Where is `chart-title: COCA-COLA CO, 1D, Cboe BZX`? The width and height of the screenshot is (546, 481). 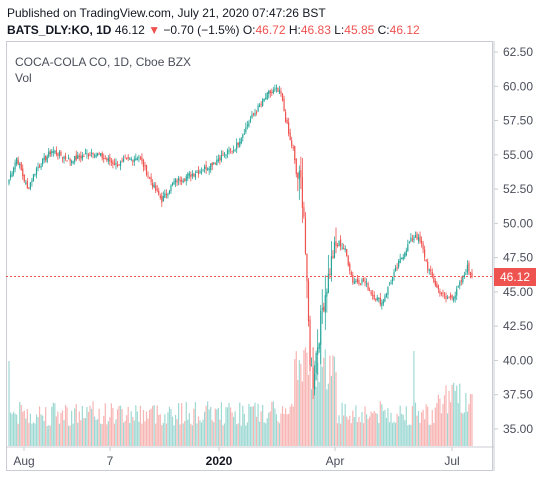 chart-title: COCA-COLA CO, 1D, Cboe BZX is located at coordinates (103, 62).